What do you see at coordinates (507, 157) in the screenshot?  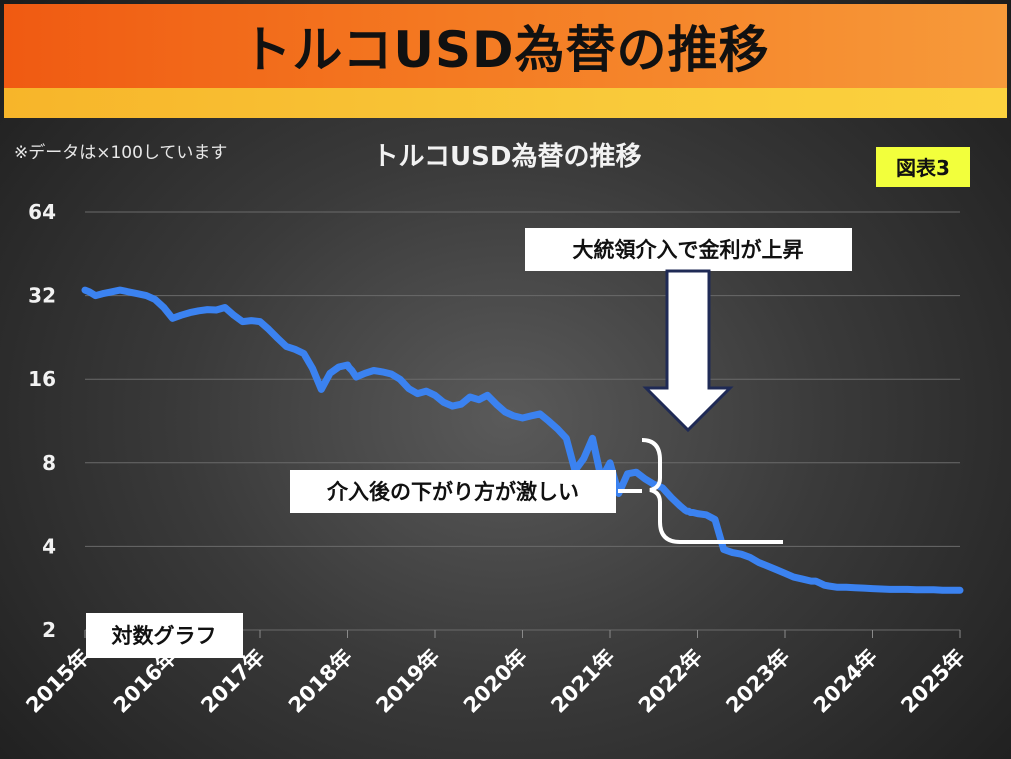 I see `chart-title: トルコUSD為替の推移` at bounding box center [507, 157].